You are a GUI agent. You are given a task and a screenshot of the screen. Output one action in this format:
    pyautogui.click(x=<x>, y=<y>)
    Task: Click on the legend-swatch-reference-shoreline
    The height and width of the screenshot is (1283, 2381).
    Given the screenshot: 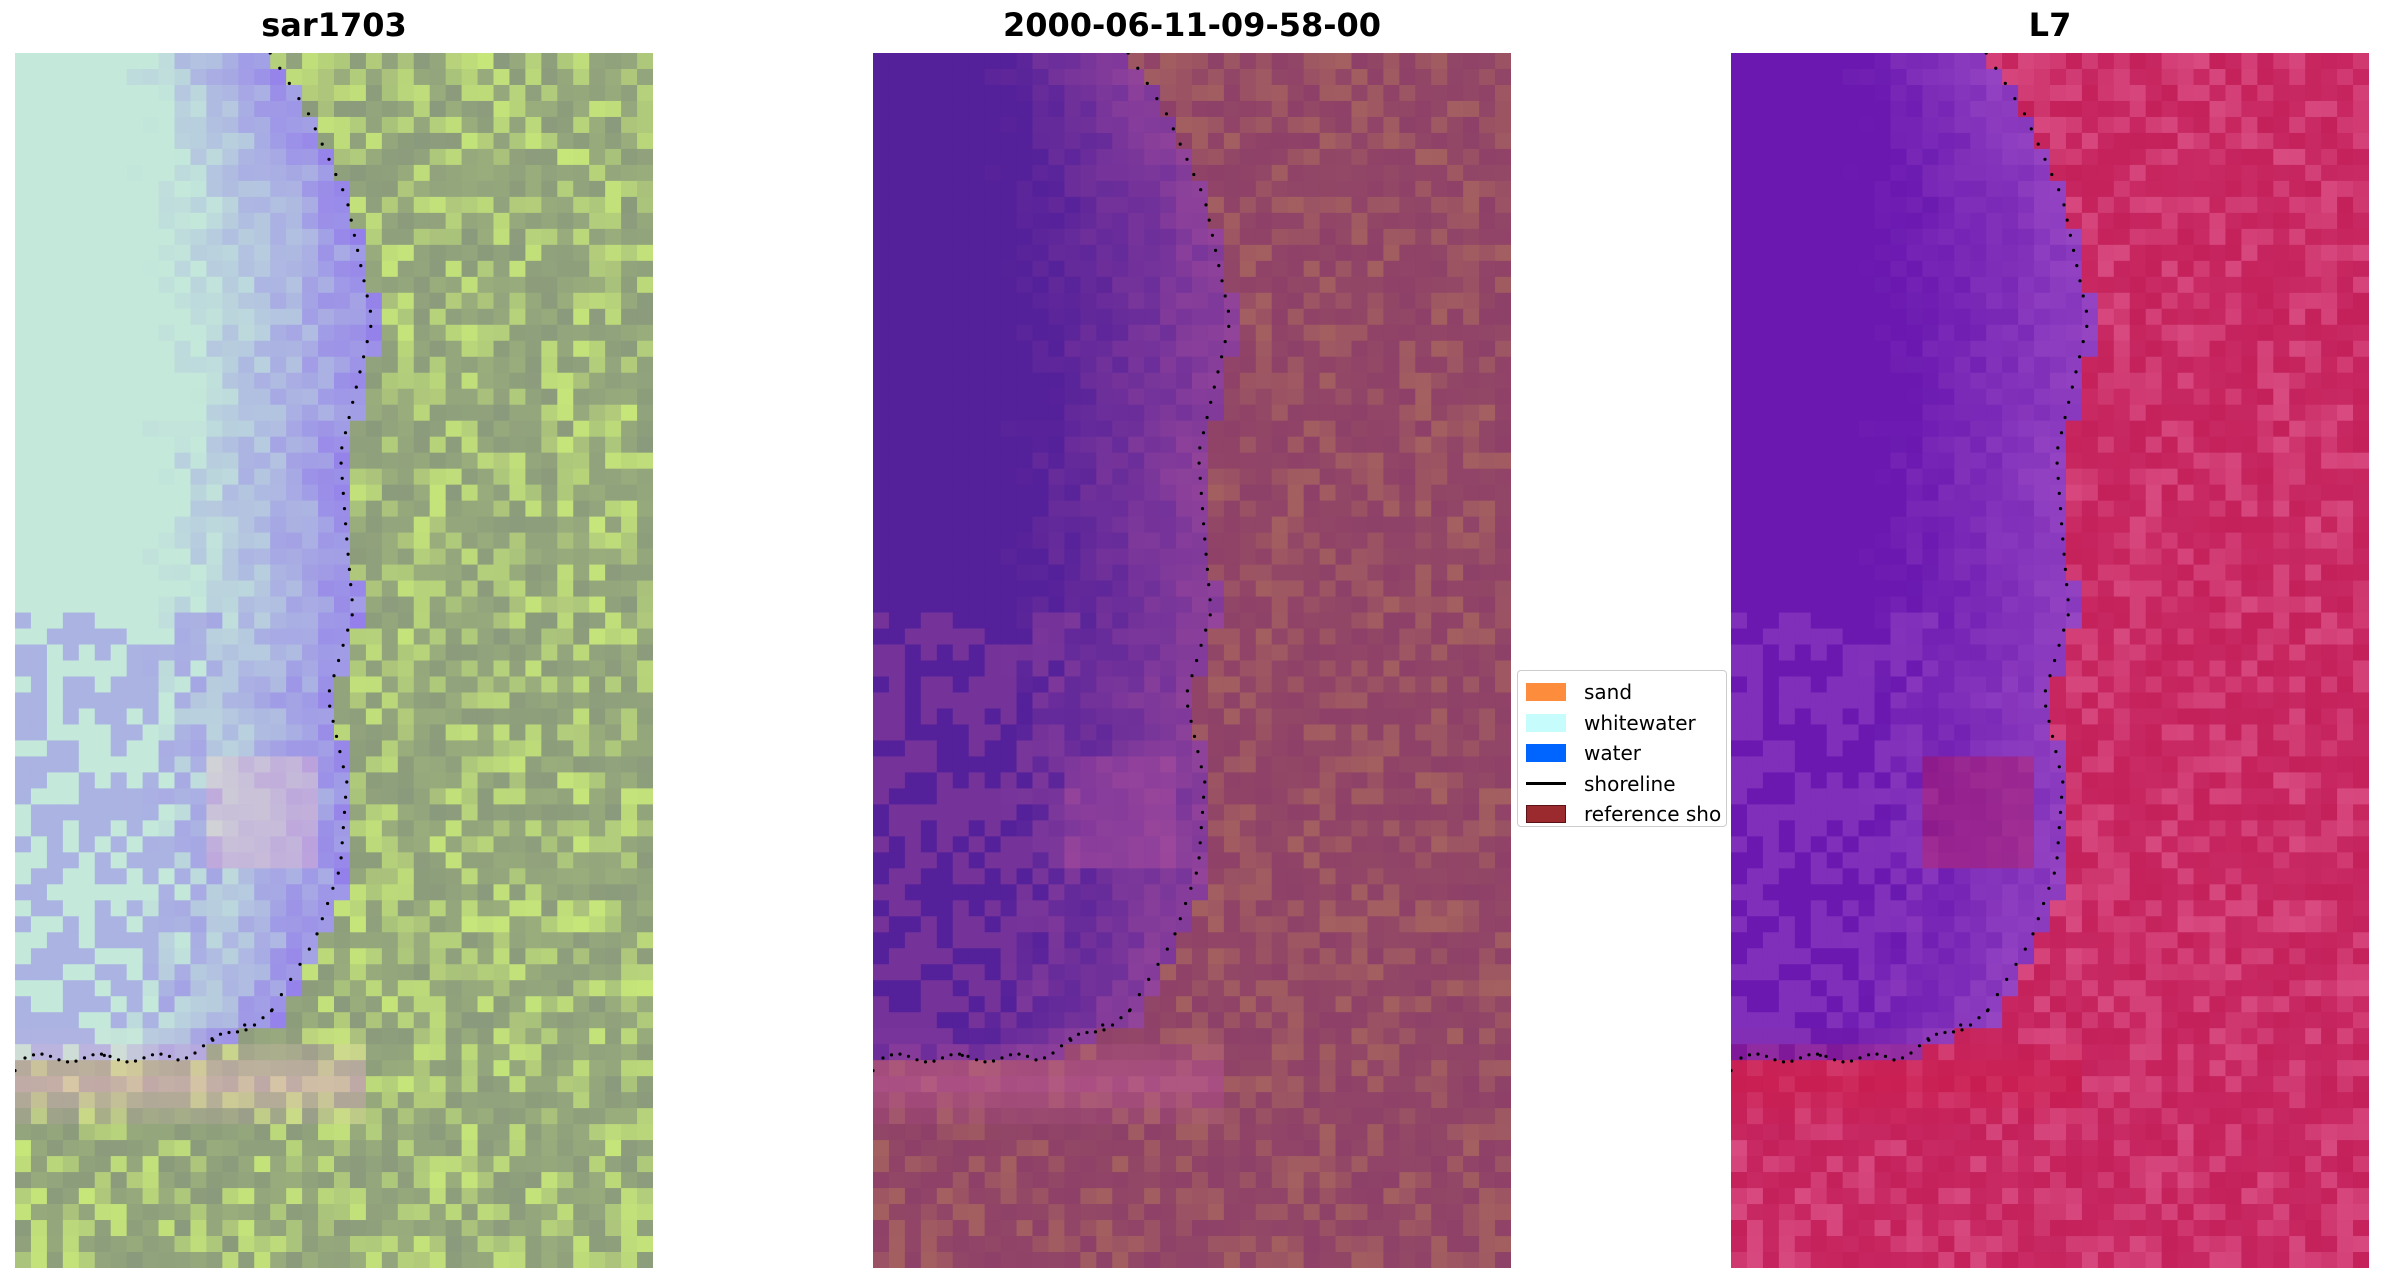 What is the action you would take?
    pyautogui.click(x=1546, y=814)
    